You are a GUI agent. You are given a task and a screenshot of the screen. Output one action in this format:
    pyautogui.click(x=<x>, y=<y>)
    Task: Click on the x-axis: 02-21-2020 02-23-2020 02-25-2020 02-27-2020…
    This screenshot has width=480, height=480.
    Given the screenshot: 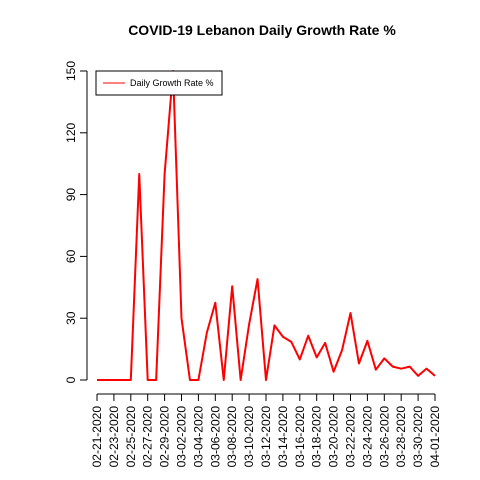 What is the action you would take?
    pyautogui.click(x=266, y=430)
    